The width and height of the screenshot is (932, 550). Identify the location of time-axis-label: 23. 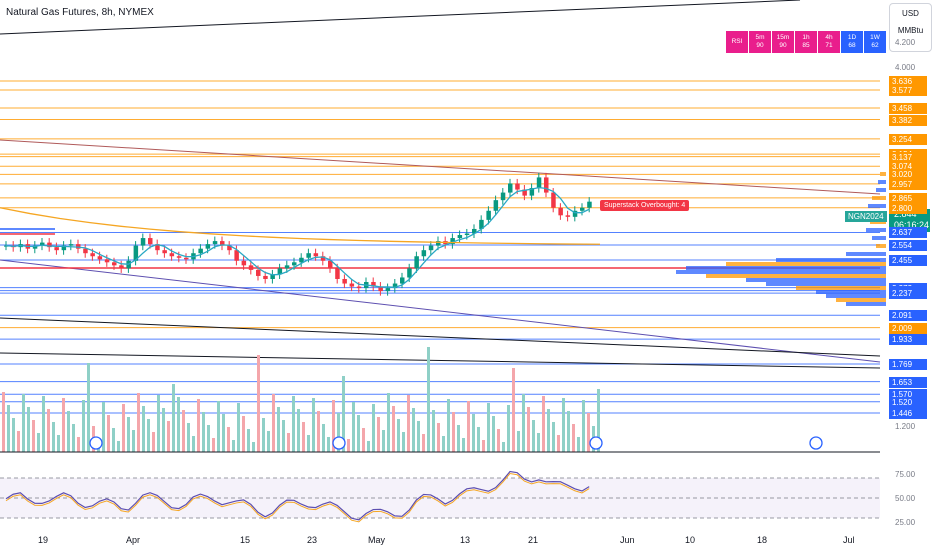
(312, 540).